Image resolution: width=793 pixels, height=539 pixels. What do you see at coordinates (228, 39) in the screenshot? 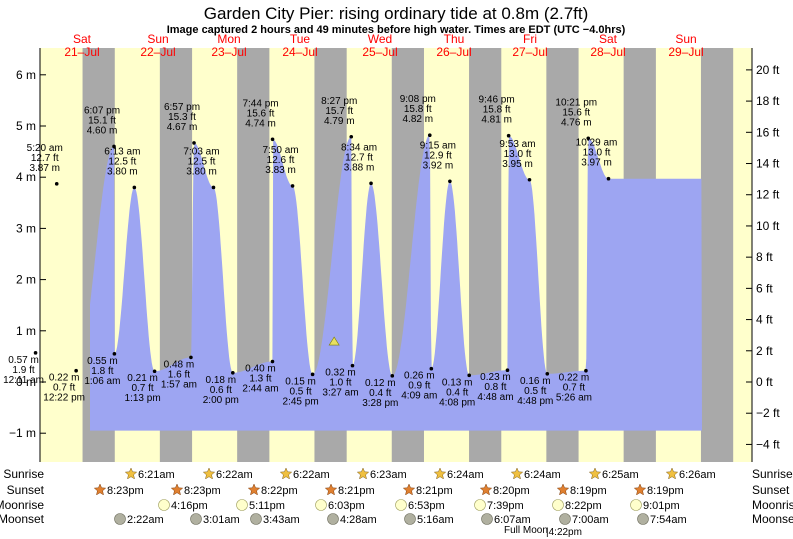
I see `day-name: Mon` at bounding box center [228, 39].